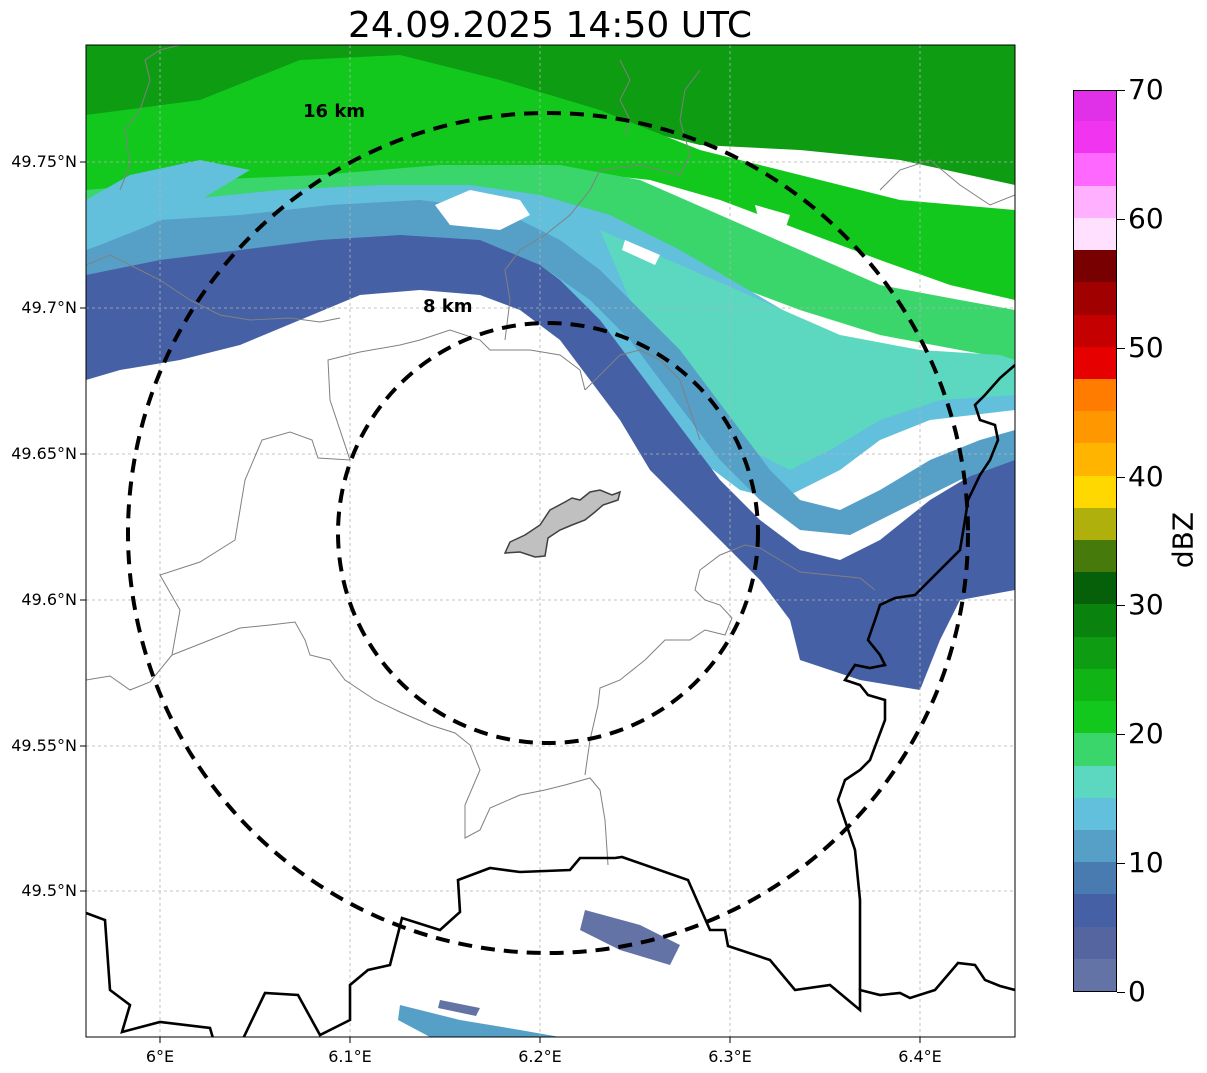 This screenshot has height=1073, width=1207. What do you see at coordinates (448, 306) in the screenshot?
I see `range-ring-label-8km: 8 km` at bounding box center [448, 306].